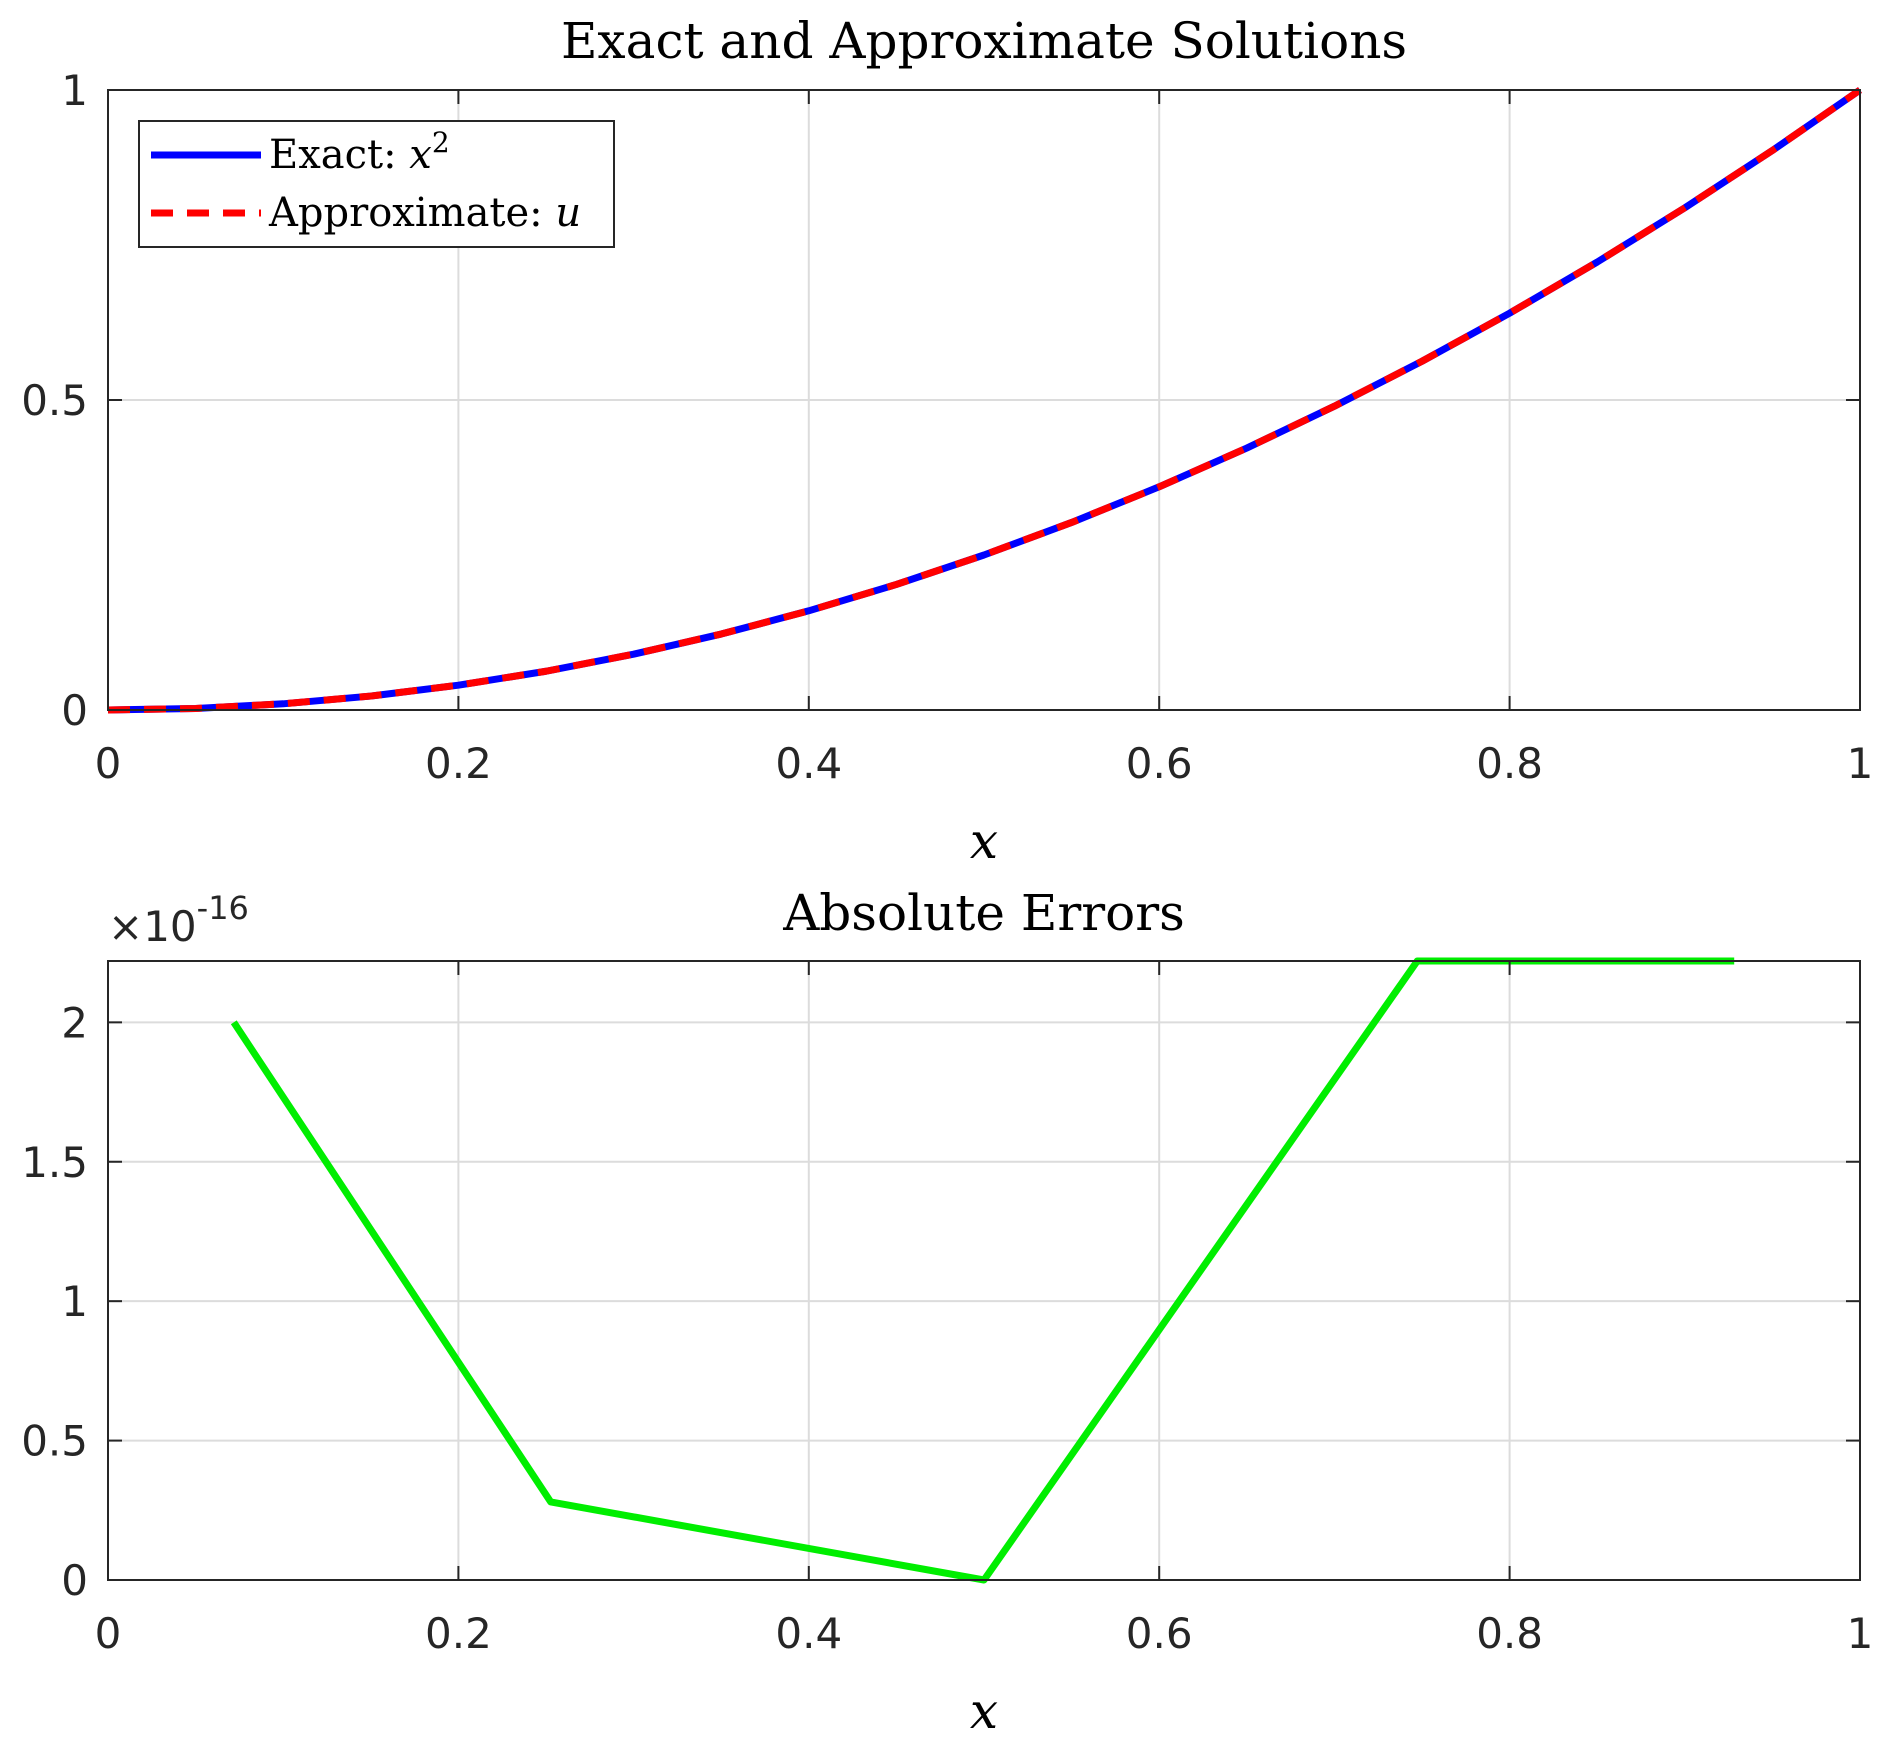 This screenshot has height=1745, width=1877. I want to click on chart-title: Absolute Errors, so click(983, 913).